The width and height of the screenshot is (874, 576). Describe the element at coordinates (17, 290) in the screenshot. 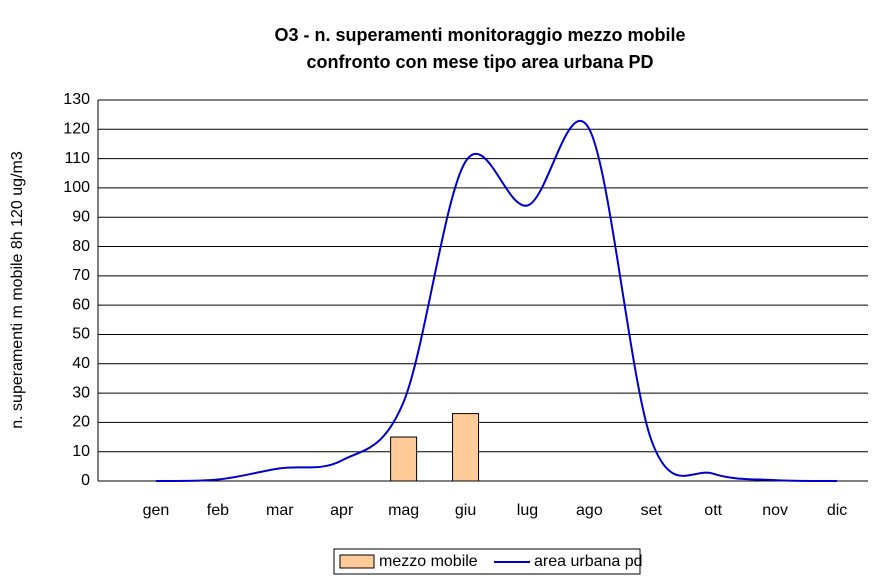

I see `y-axis-label: n. superamenti m mobile 8h 120 ug/m3` at that location.